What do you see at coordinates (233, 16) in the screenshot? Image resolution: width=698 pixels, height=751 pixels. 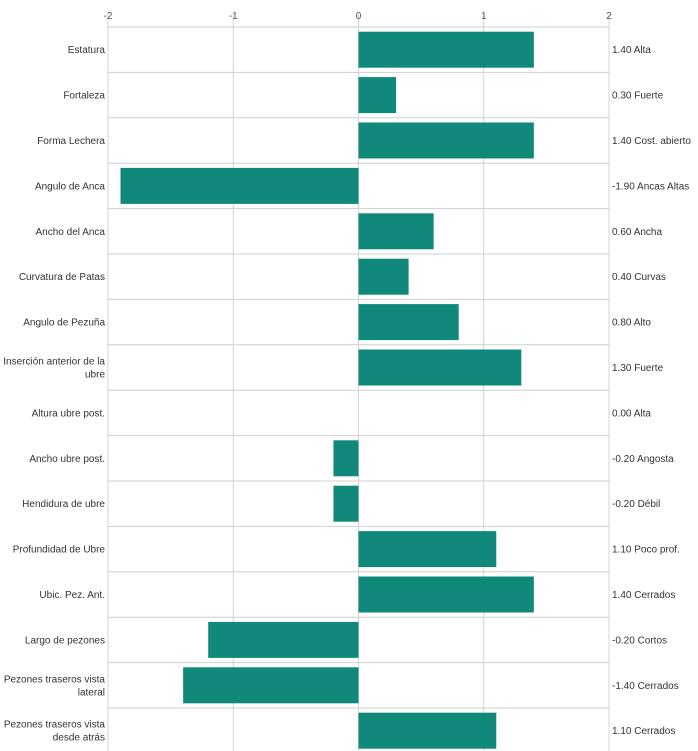 I see `x-tick-label: -1` at bounding box center [233, 16].